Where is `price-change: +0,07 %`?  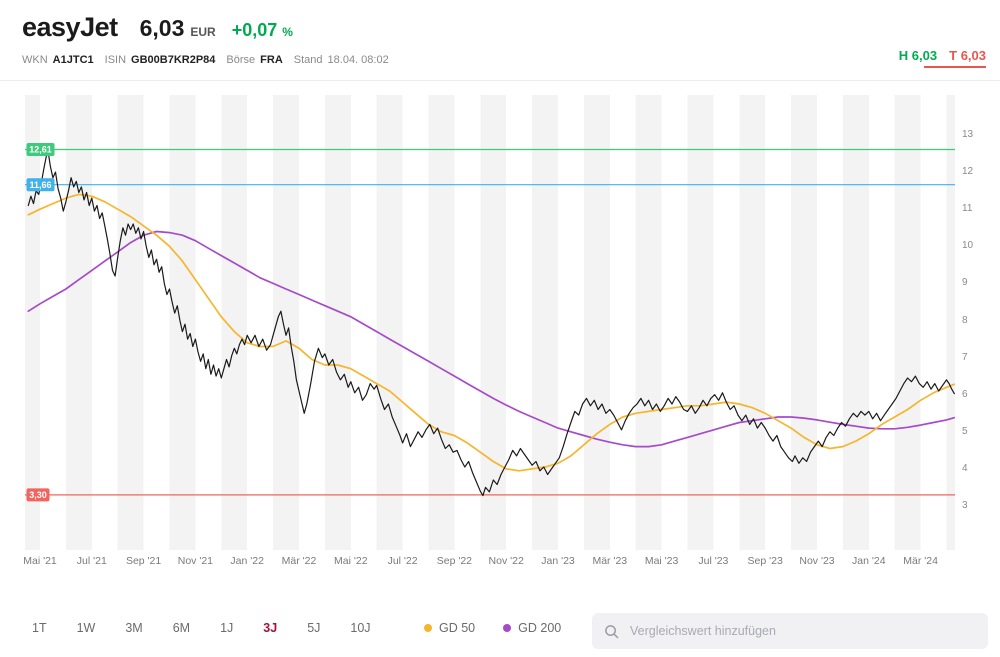
price-change: +0,07 % is located at coordinates (262, 30).